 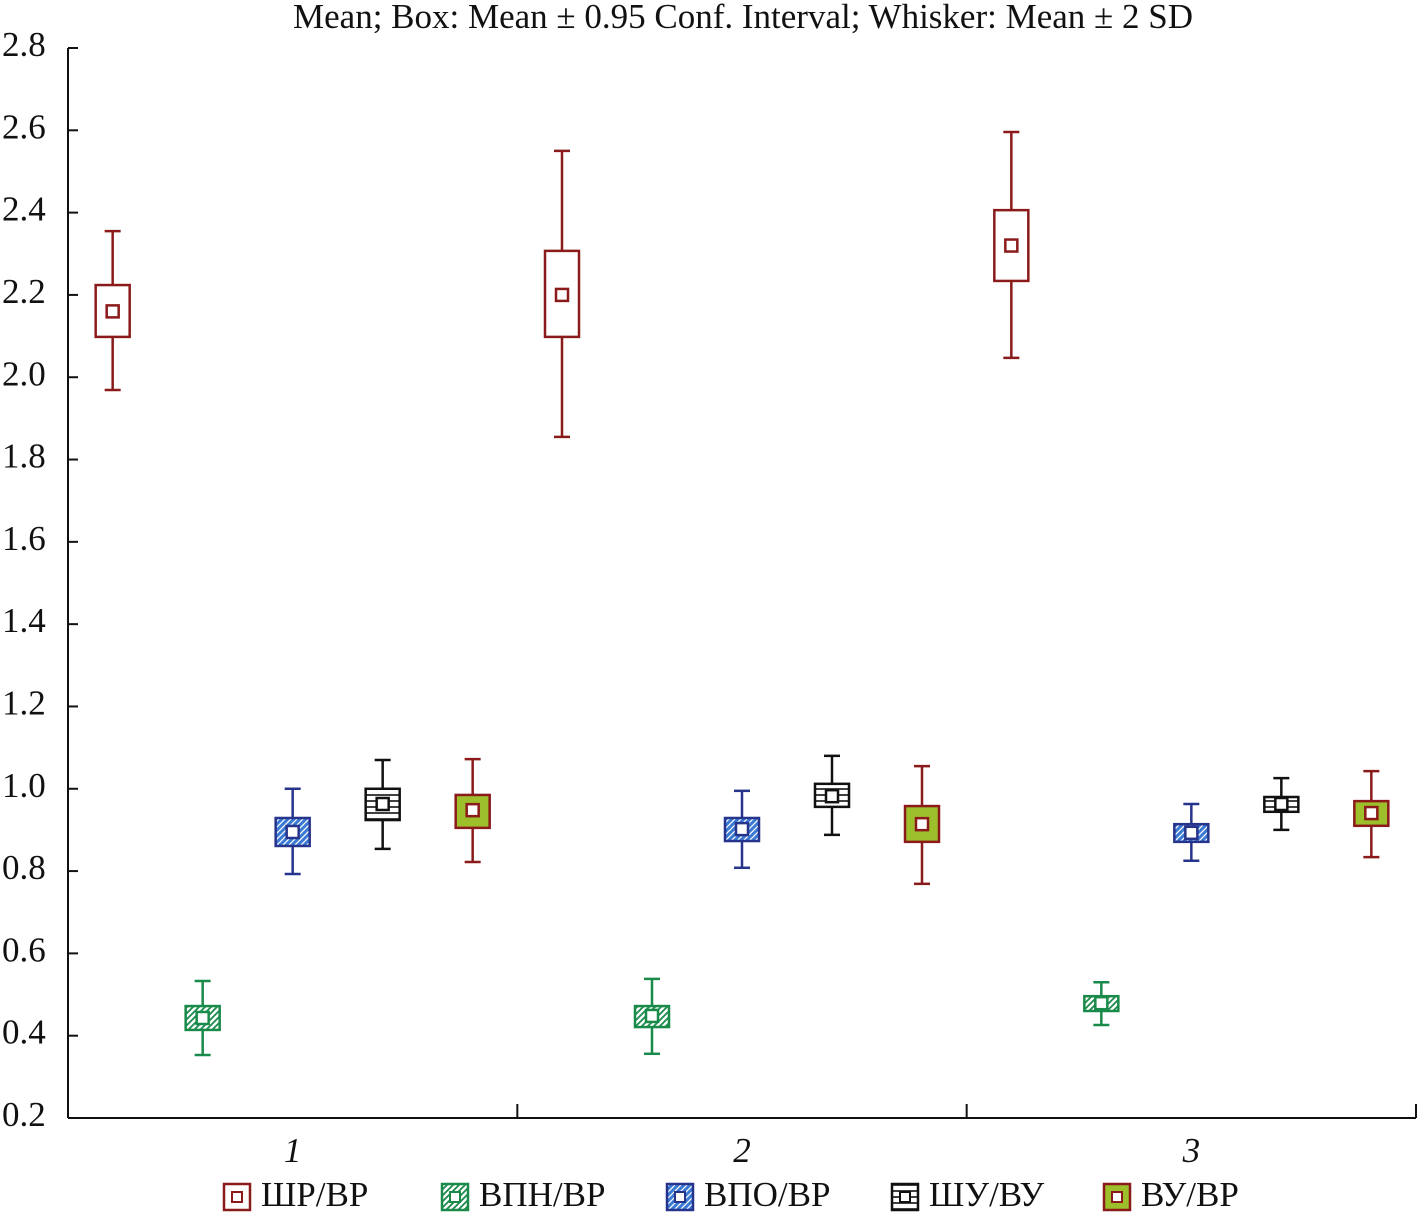 What do you see at coordinates (24, 373) in the screenshot?
I see `y-tick-label: 2.0` at bounding box center [24, 373].